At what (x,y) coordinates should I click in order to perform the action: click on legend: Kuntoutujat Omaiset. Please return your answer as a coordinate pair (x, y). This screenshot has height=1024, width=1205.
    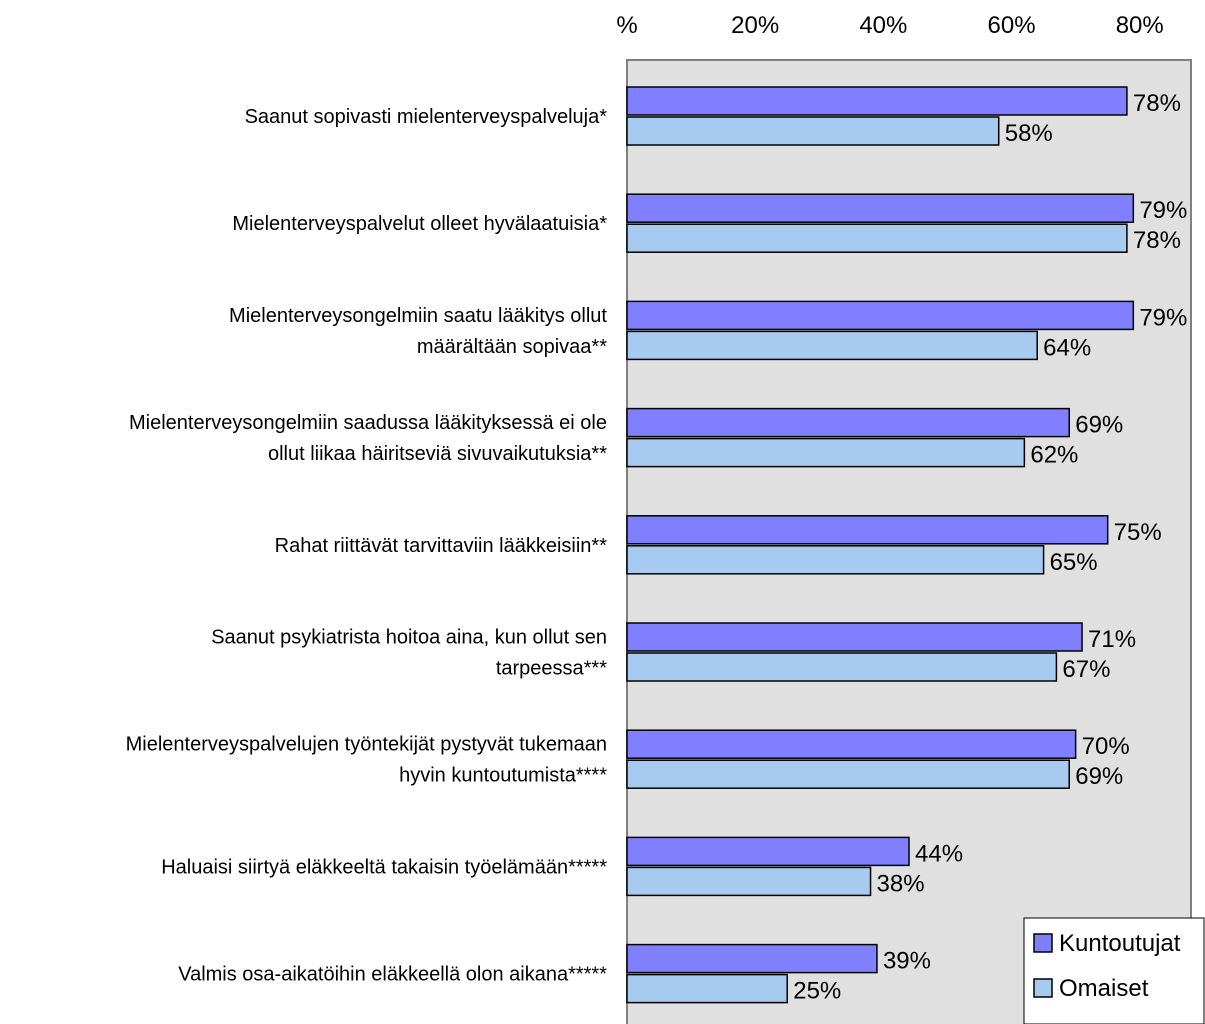
    Looking at the image, I should click on (1114, 970).